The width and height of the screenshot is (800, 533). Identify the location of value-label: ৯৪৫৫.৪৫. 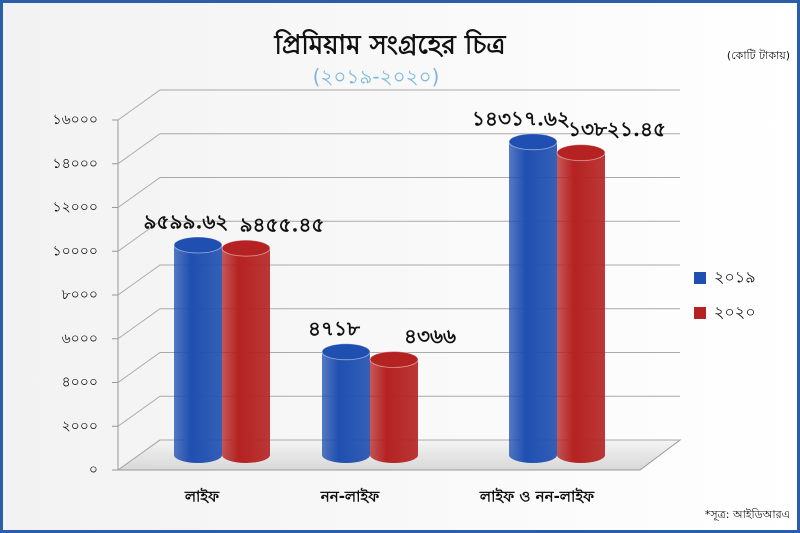
(282, 225).